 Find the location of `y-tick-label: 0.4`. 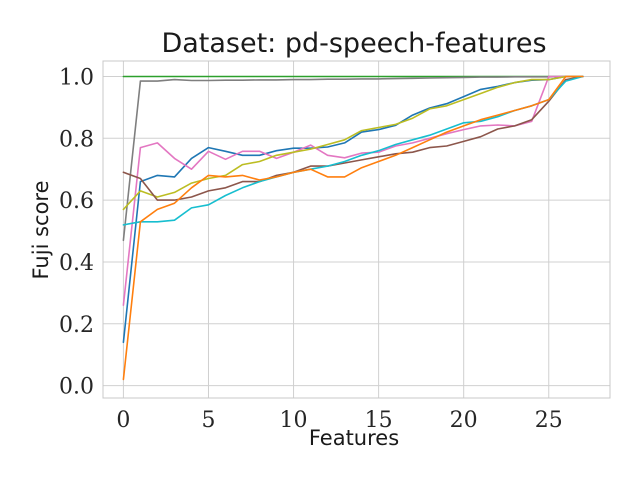

y-tick-label: 0.4 is located at coordinates (76, 263).